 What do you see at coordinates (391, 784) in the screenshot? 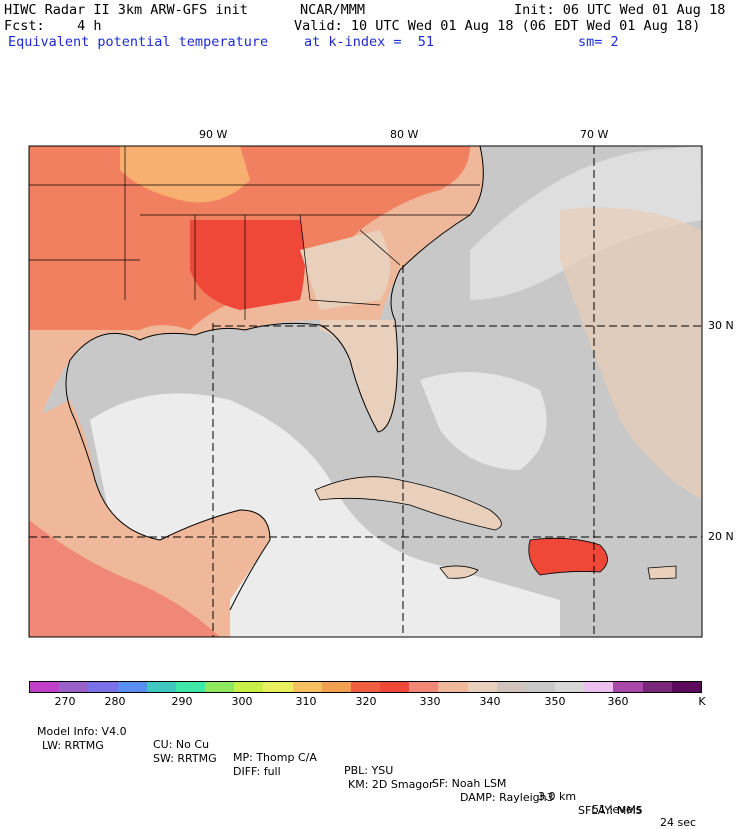
I see `footer-km: KM: 2D Smagor` at bounding box center [391, 784].